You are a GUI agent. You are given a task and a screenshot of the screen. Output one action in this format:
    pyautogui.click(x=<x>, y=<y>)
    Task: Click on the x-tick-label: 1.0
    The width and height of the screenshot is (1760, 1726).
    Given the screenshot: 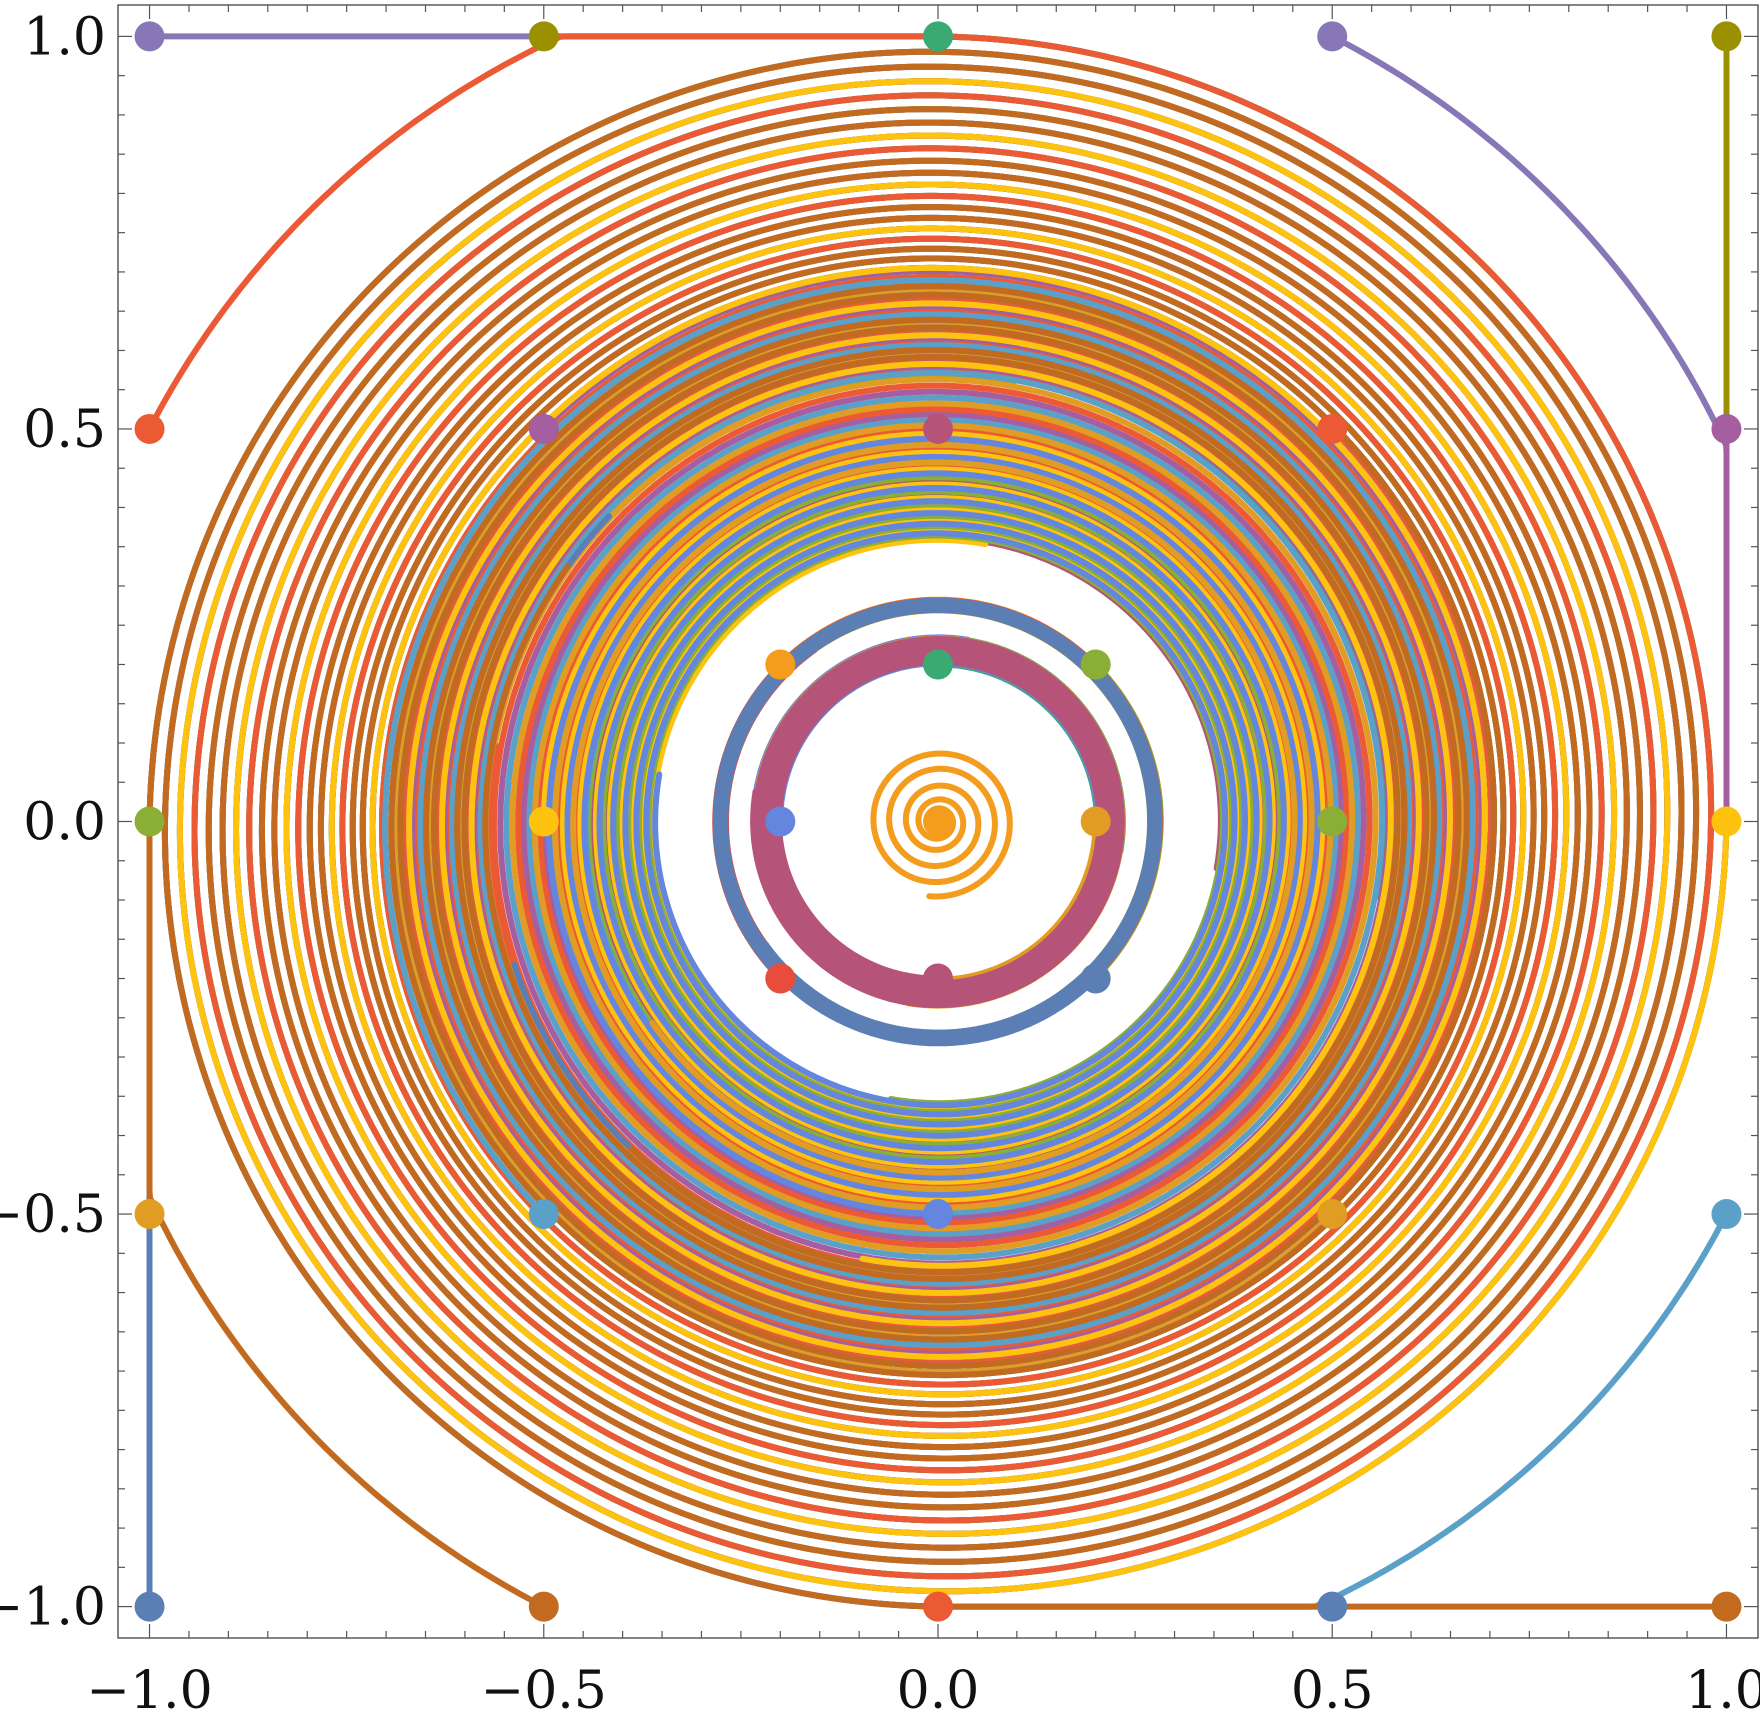 What is the action you would take?
    pyautogui.click(x=1722, y=1691)
    